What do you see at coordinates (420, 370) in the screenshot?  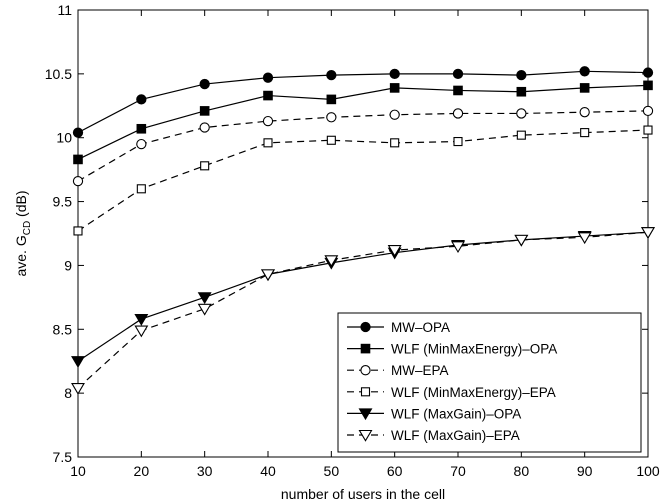 I see `legend-label: MW–EPA` at bounding box center [420, 370].